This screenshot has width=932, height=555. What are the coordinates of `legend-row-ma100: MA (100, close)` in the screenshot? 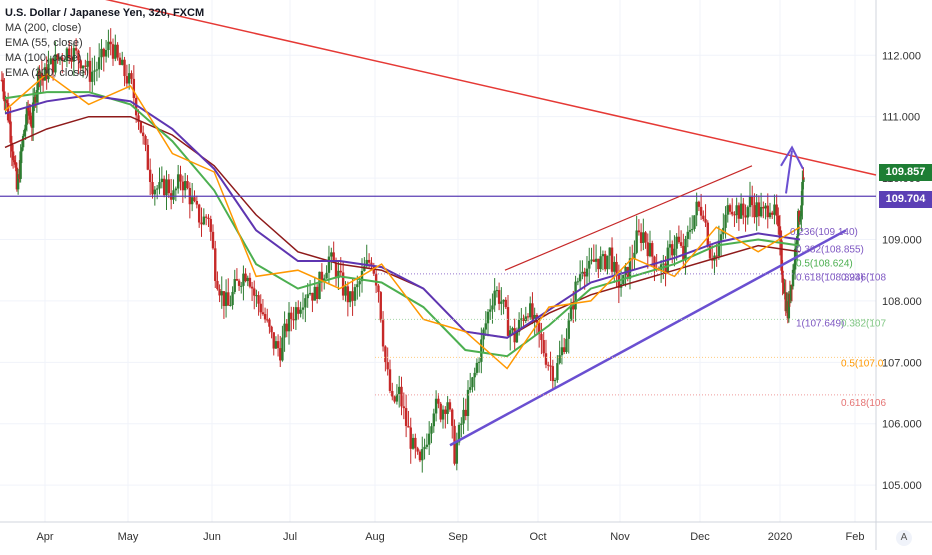 It's located at (43, 58).